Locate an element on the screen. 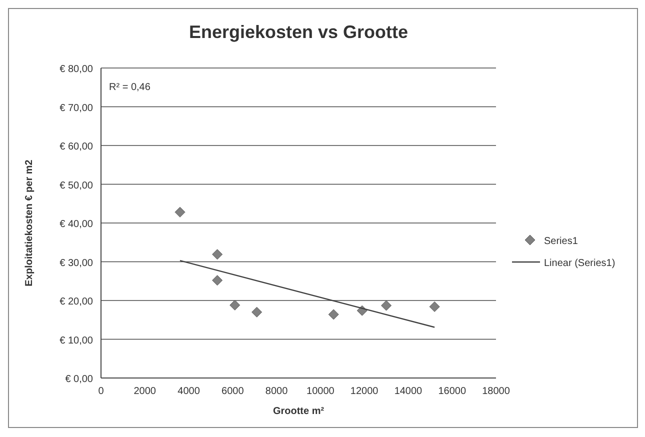 The width and height of the screenshot is (645, 437). x-tick-label: 0 is located at coordinates (101, 391).